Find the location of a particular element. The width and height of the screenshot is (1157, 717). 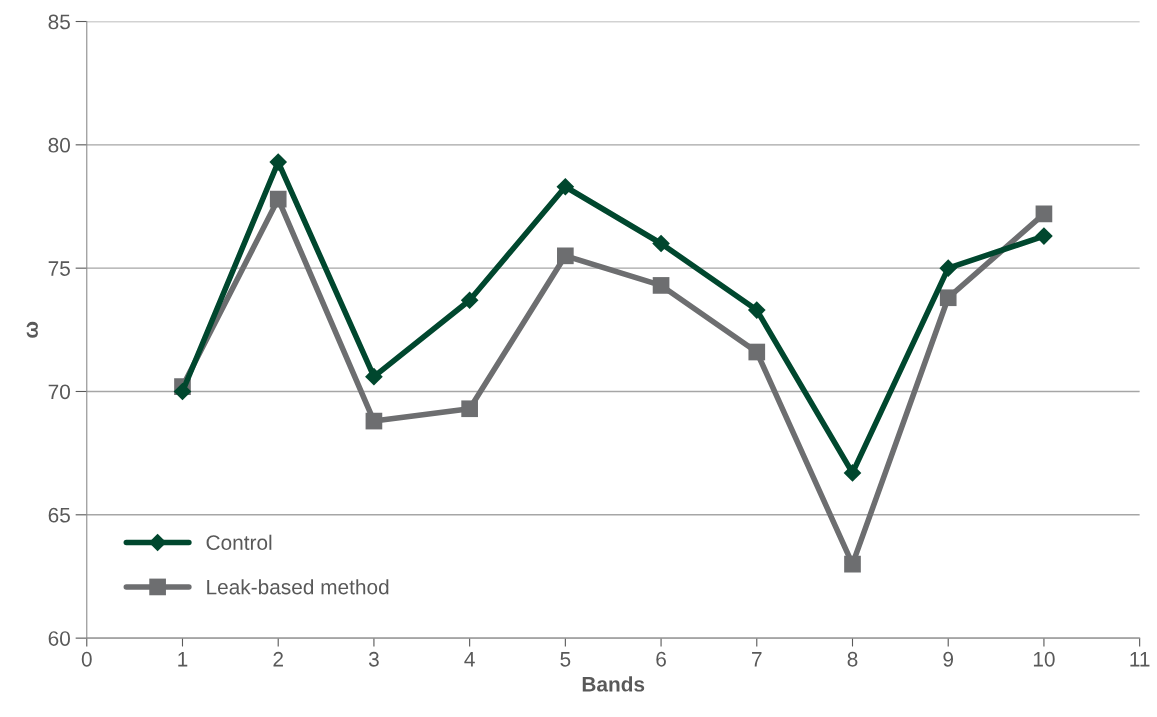

x-tick-label: 9 is located at coordinates (948, 659).